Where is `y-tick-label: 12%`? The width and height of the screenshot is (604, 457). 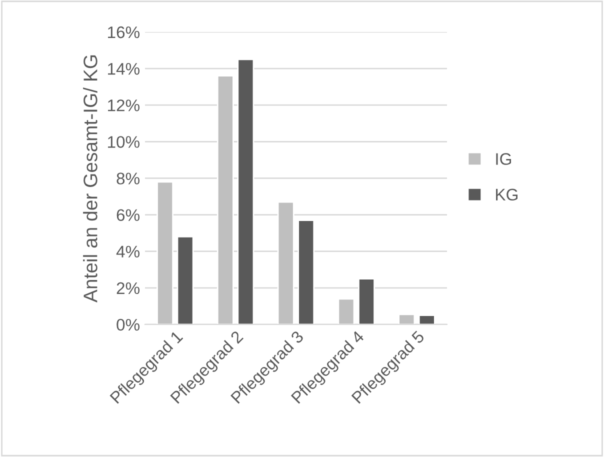 y-tick-label: 12% is located at coordinates (124, 106).